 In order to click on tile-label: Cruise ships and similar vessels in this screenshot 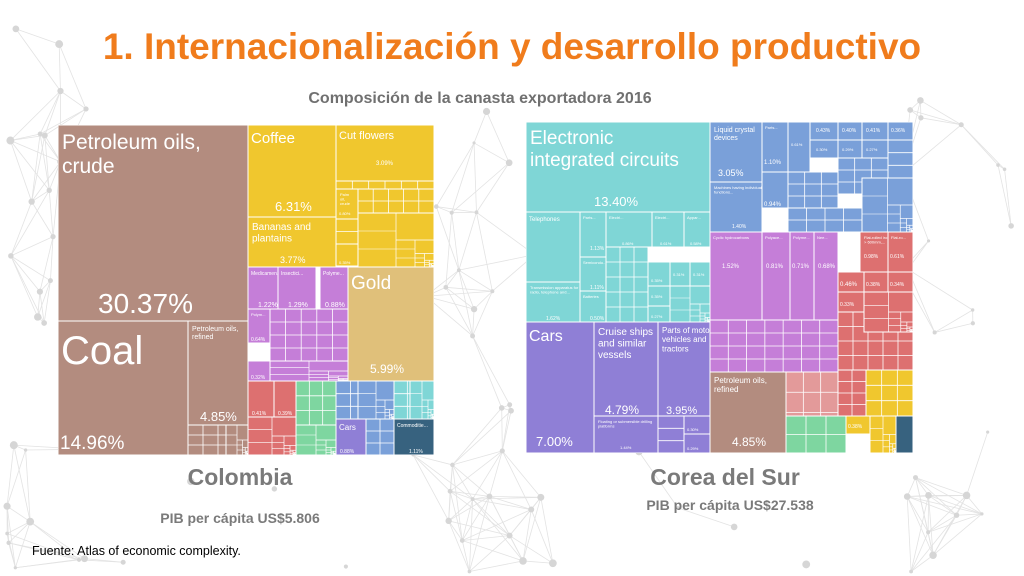, I will do `click(625, 344)`.